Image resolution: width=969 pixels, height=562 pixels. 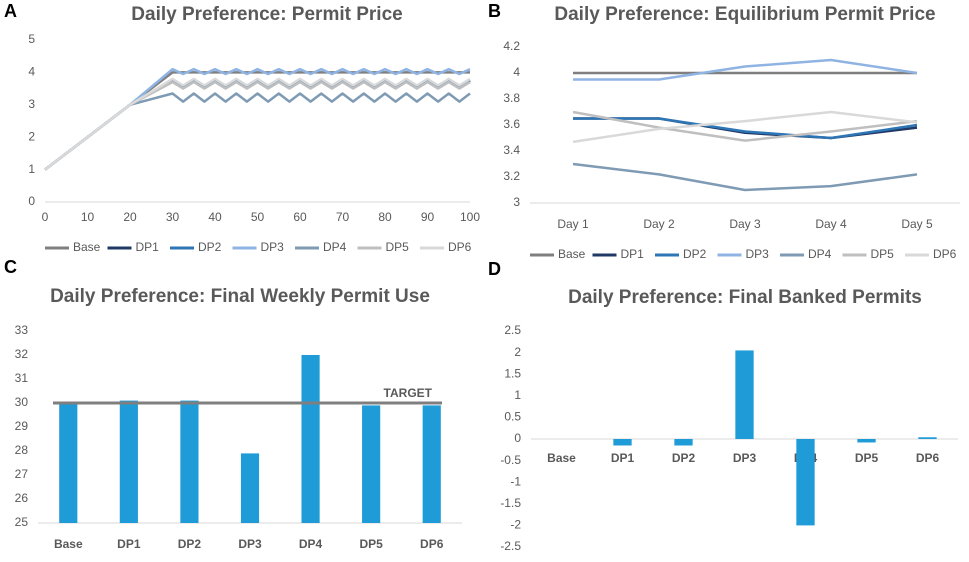 What do you see at coordinates (659, 224) in the screenshot?
I see `x-tick-label: Day 2` at bounding box center [659, 224].